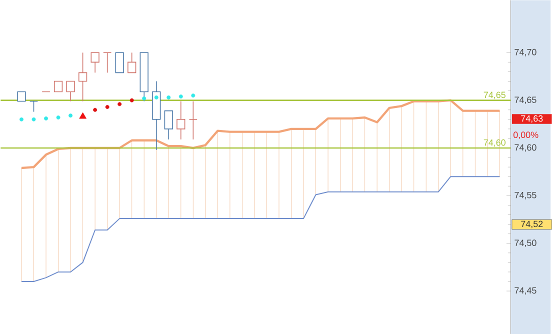 This screenshot has height=334, width=552. Describe the element at coordinates (495, 143) in the screenshot. I see `ref-line-label: 74,60` at that location.